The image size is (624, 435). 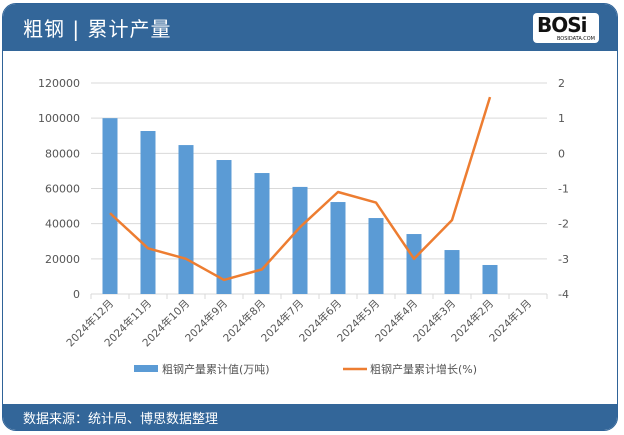 What do you see at coordinates (563, 259) in the screenshot?
I see `y-right-tick-label: -3` at bounding box center [563, 259].